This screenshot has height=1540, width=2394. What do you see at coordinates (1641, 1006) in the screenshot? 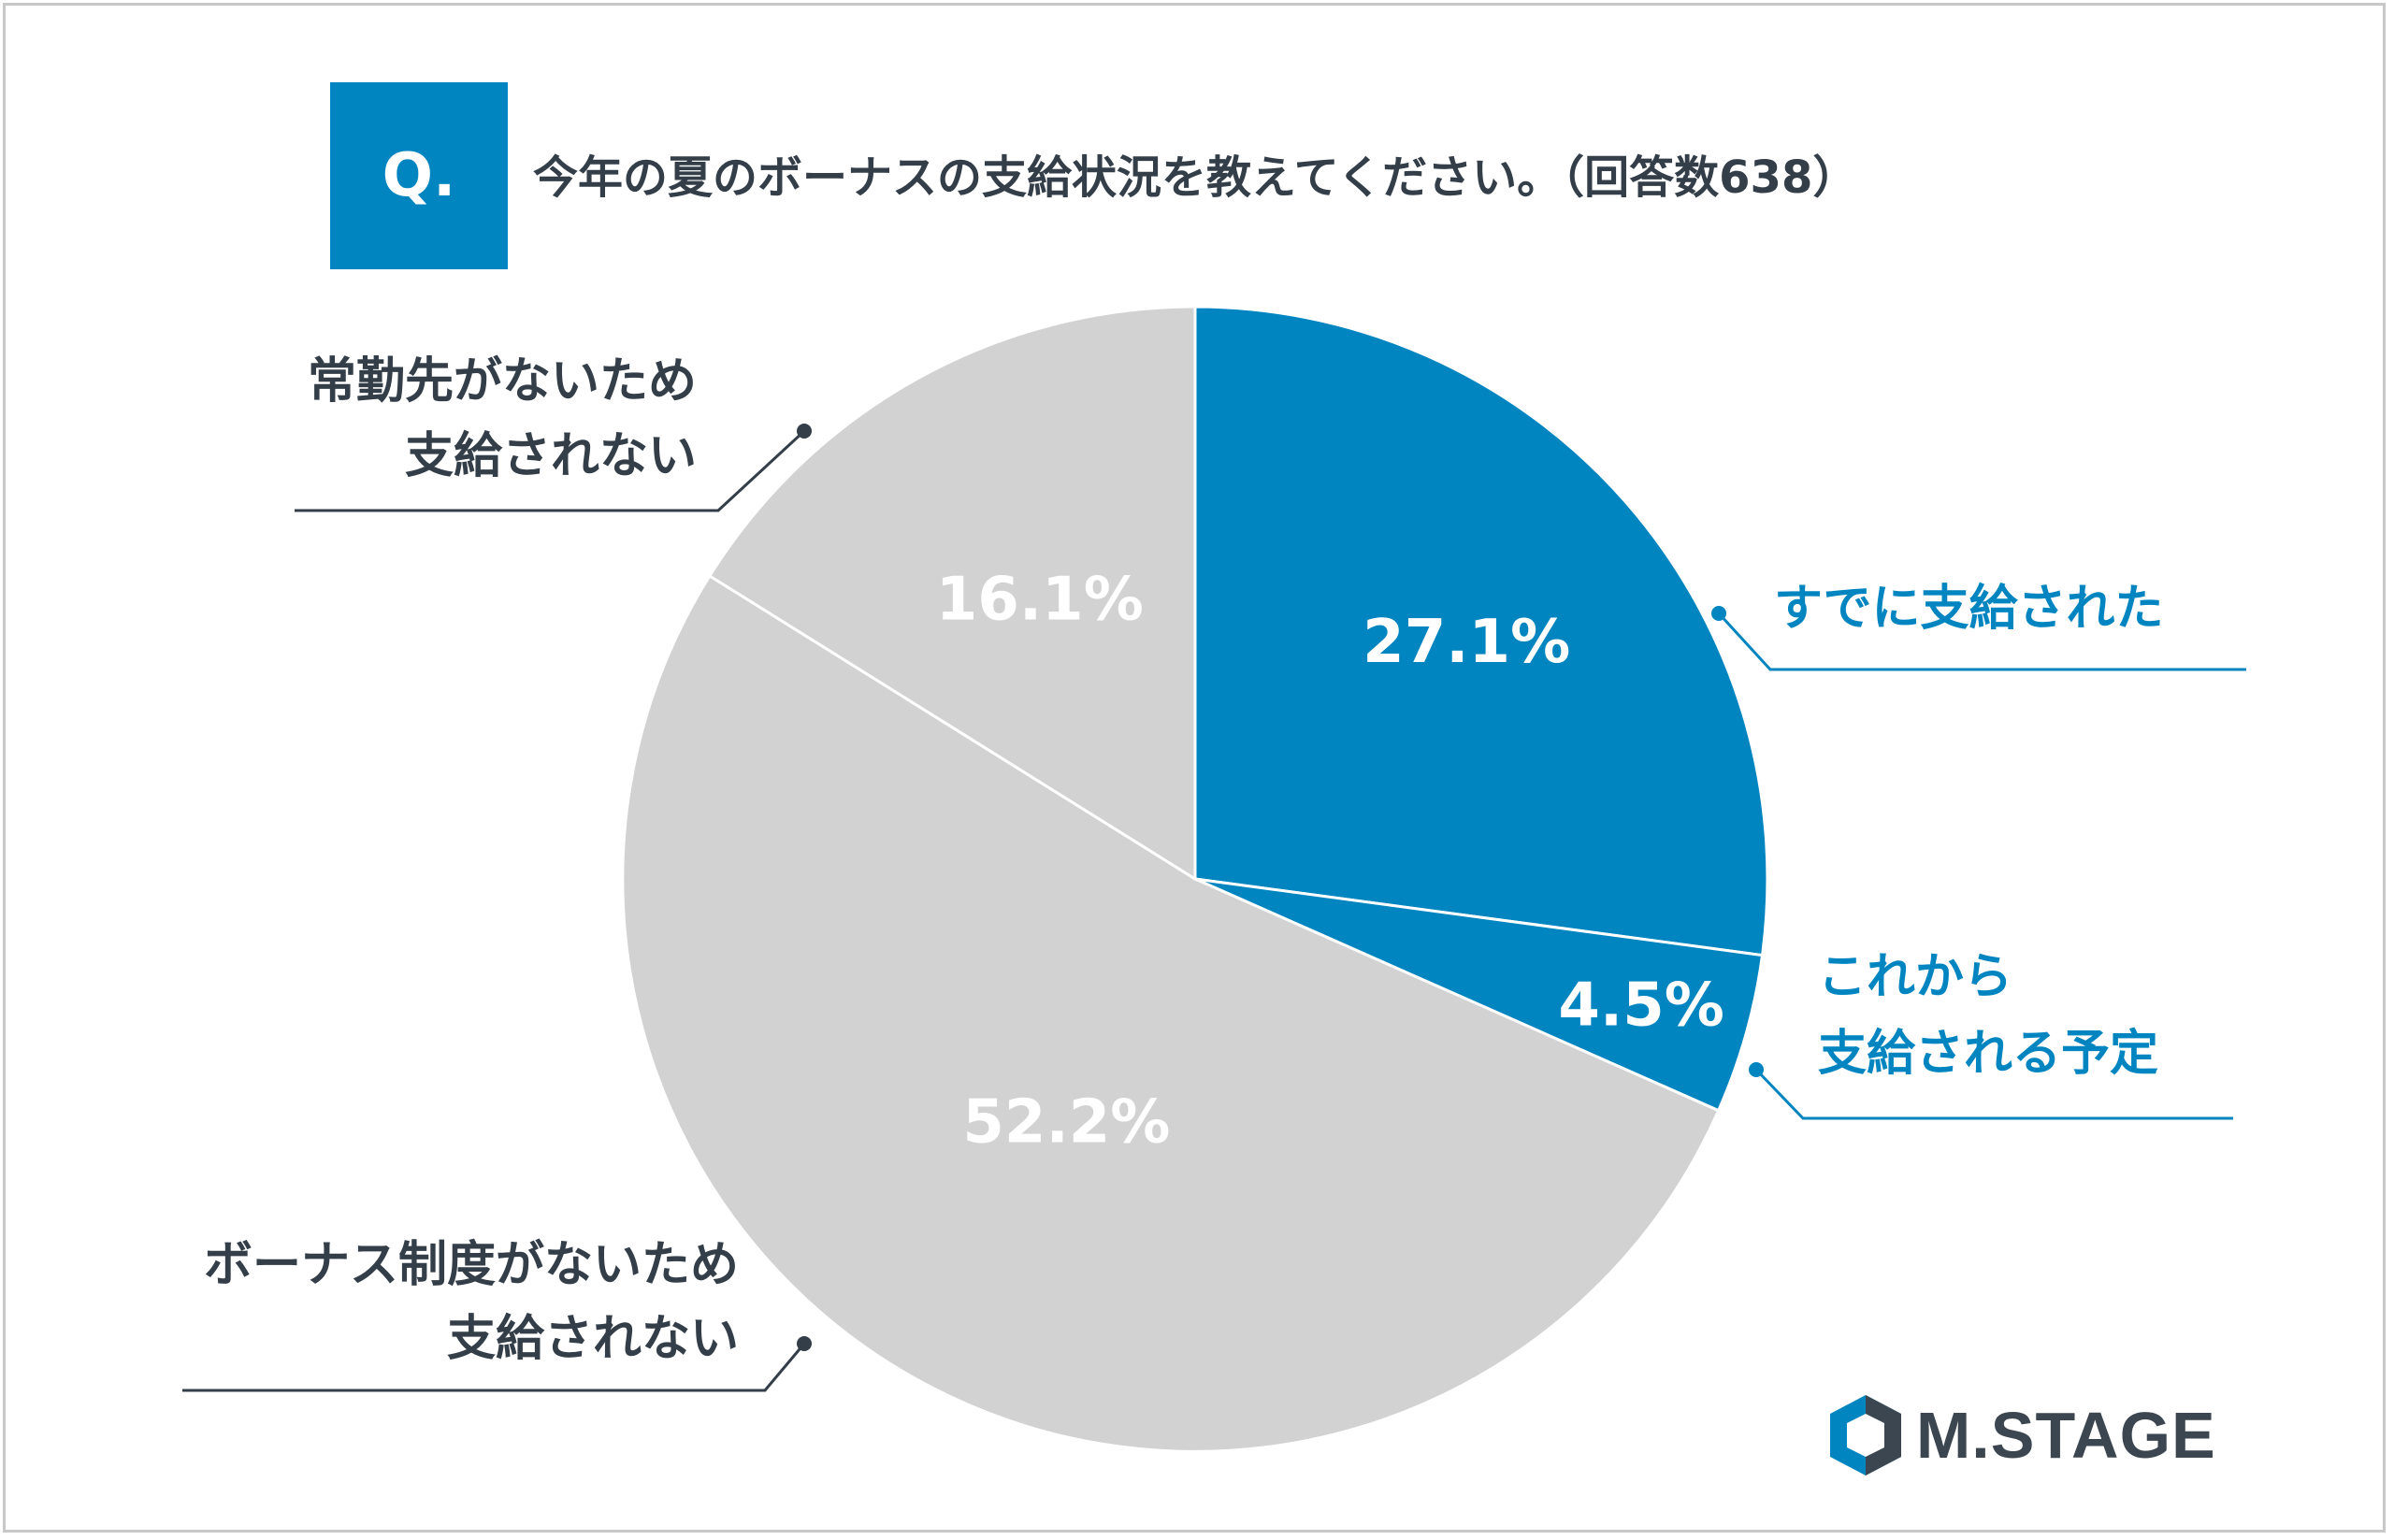
I see `slice-value-label: 4.5%` at bounding box center [1641, 1006].